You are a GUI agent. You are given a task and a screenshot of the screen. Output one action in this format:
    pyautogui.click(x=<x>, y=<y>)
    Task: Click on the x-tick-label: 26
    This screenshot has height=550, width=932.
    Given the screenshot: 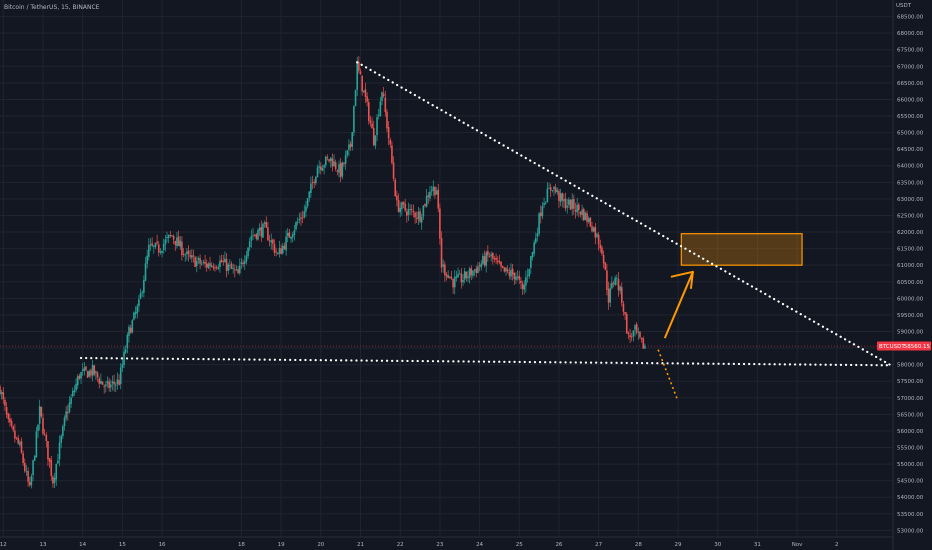 What is the action you would take?
    pyautogui.click(x=558, y=545)
    